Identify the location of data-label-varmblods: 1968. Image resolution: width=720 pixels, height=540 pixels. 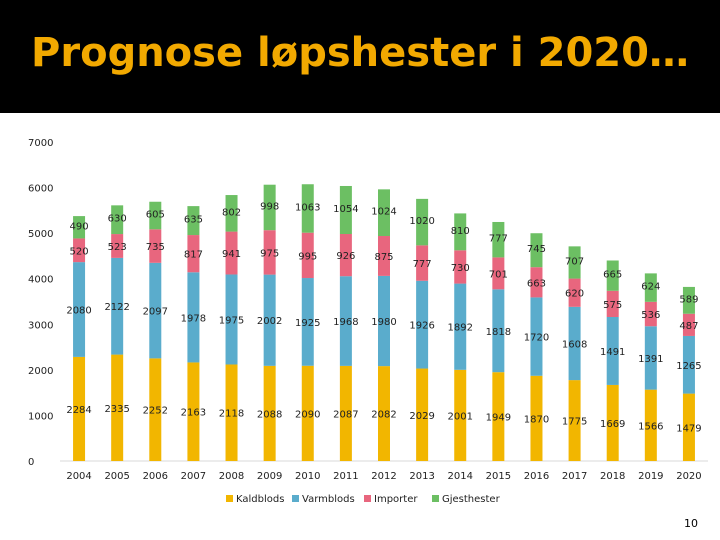
(345, 322).